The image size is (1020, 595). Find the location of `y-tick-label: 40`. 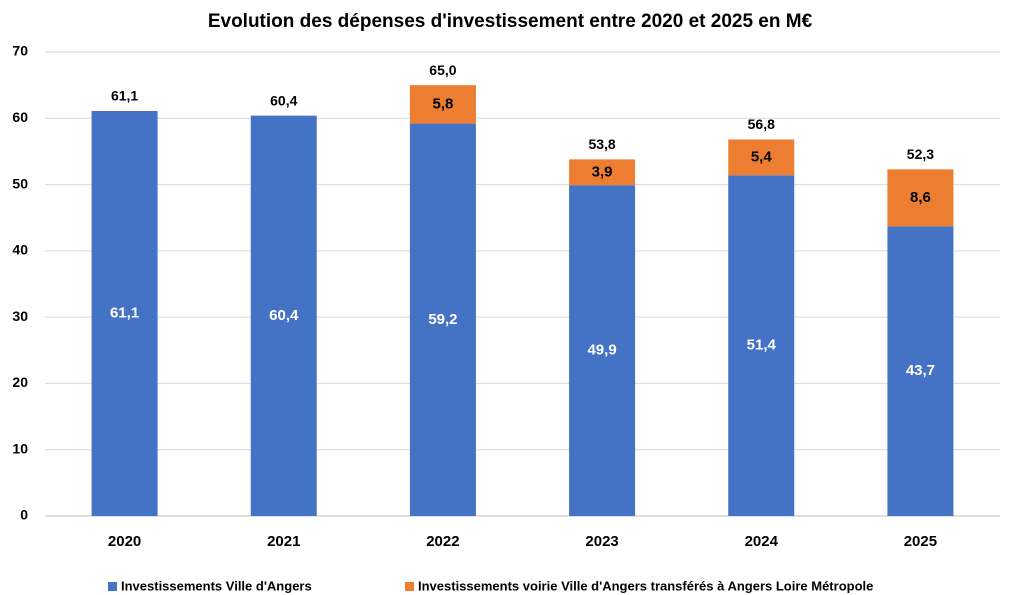

y-tick-label: 40 is located at coordinates (20, 250).